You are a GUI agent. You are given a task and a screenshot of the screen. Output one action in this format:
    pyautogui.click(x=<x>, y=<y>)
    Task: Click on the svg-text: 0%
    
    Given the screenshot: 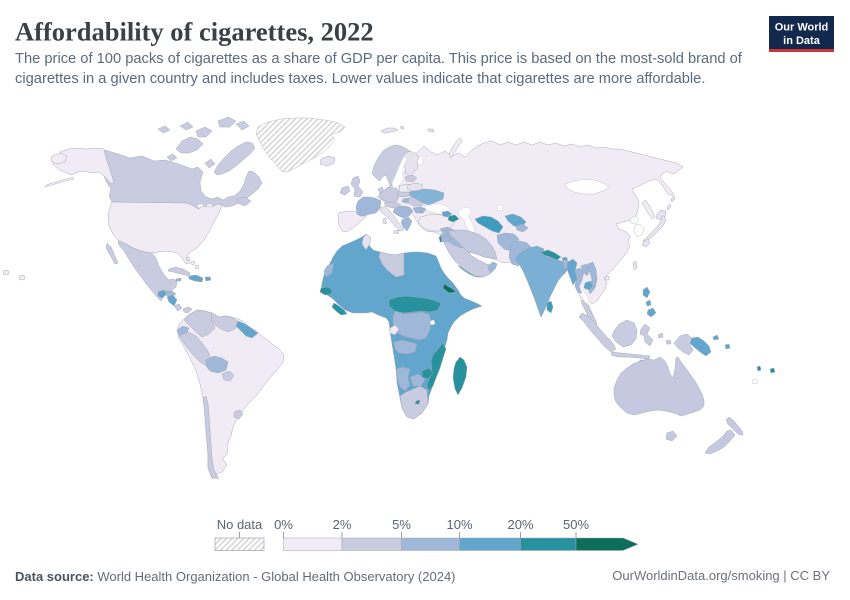 What is the action you would take?
    pyautogui.click(x=283, y=524)
    